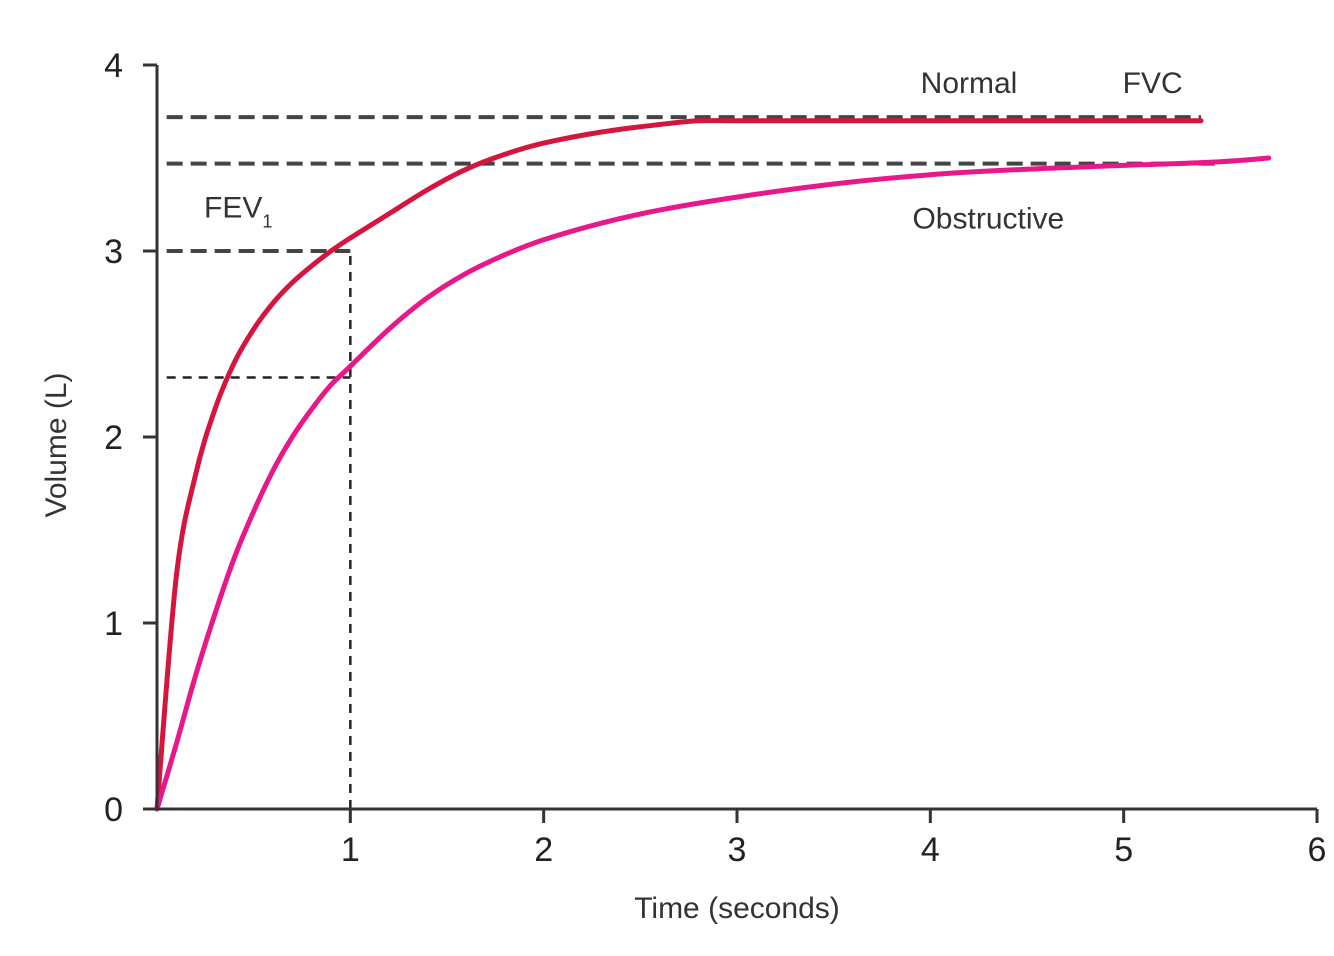 The image size is (1334, 956). What do you see at coordinates (267, 222) in the screenshot?
I see `annotation-subscript: 1` at bounding box center [267, 222].